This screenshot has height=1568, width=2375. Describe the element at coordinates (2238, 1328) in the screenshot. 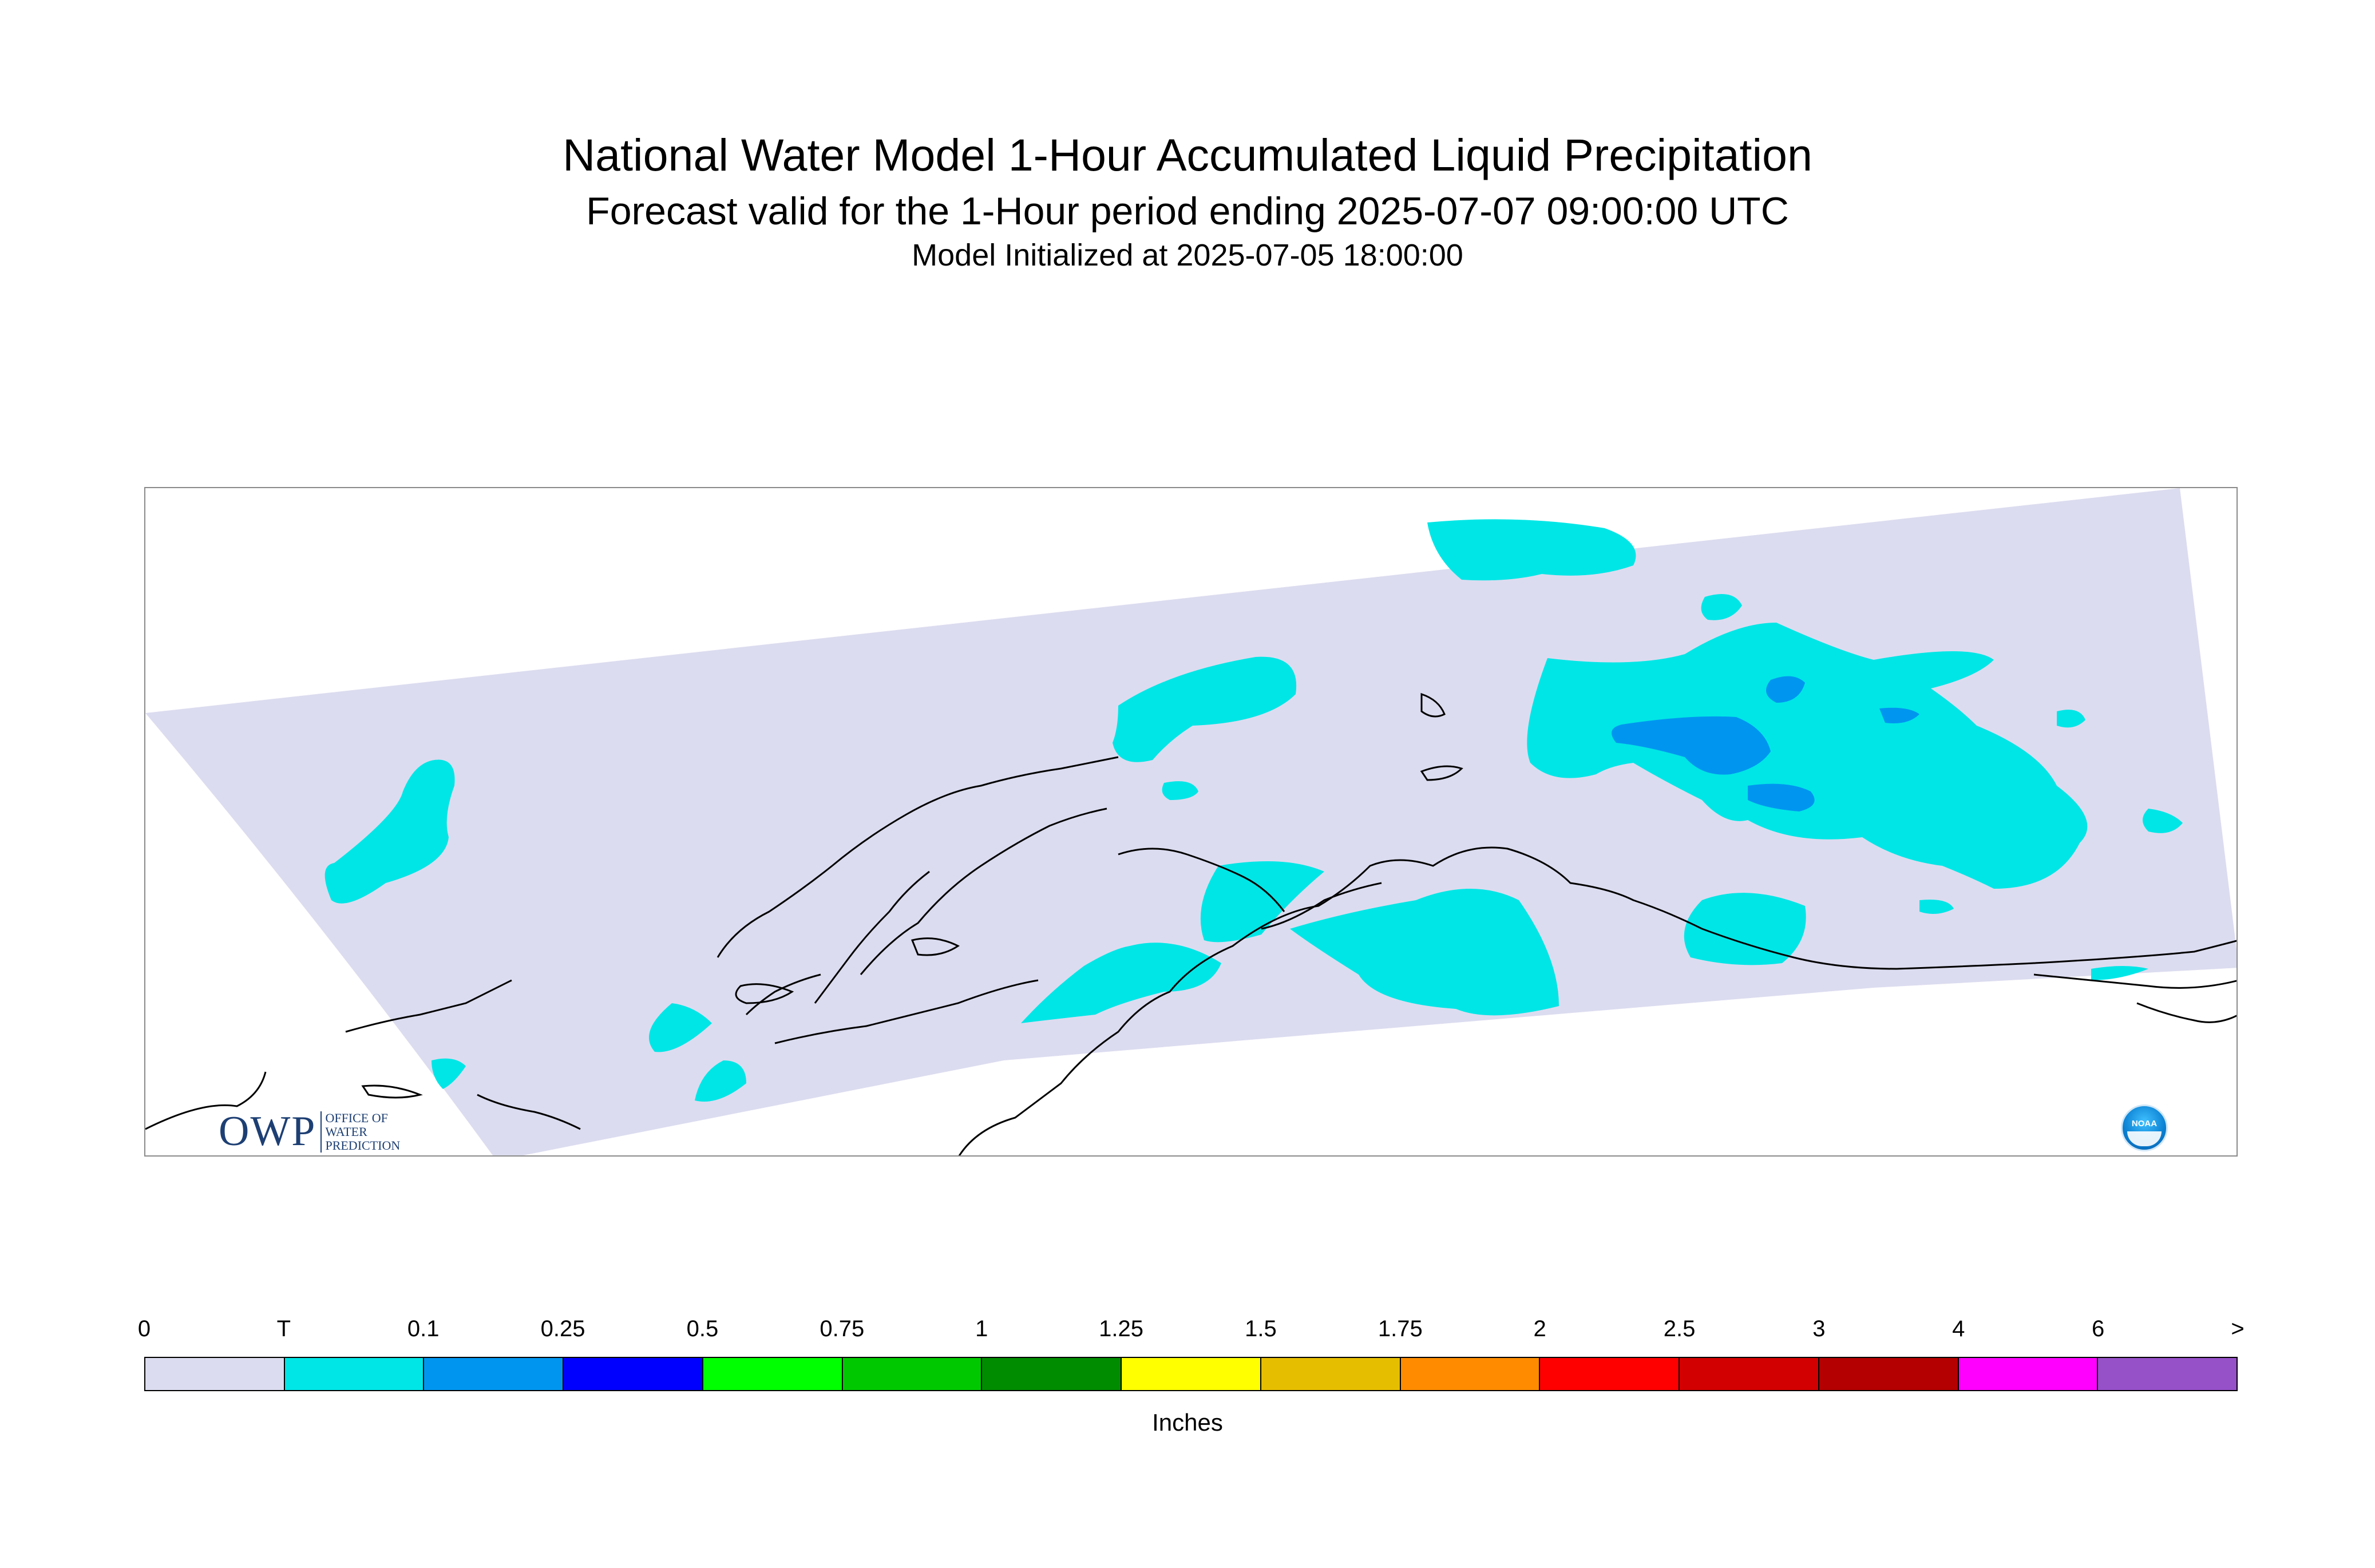

I see `legend-tick-15: >` at that location.